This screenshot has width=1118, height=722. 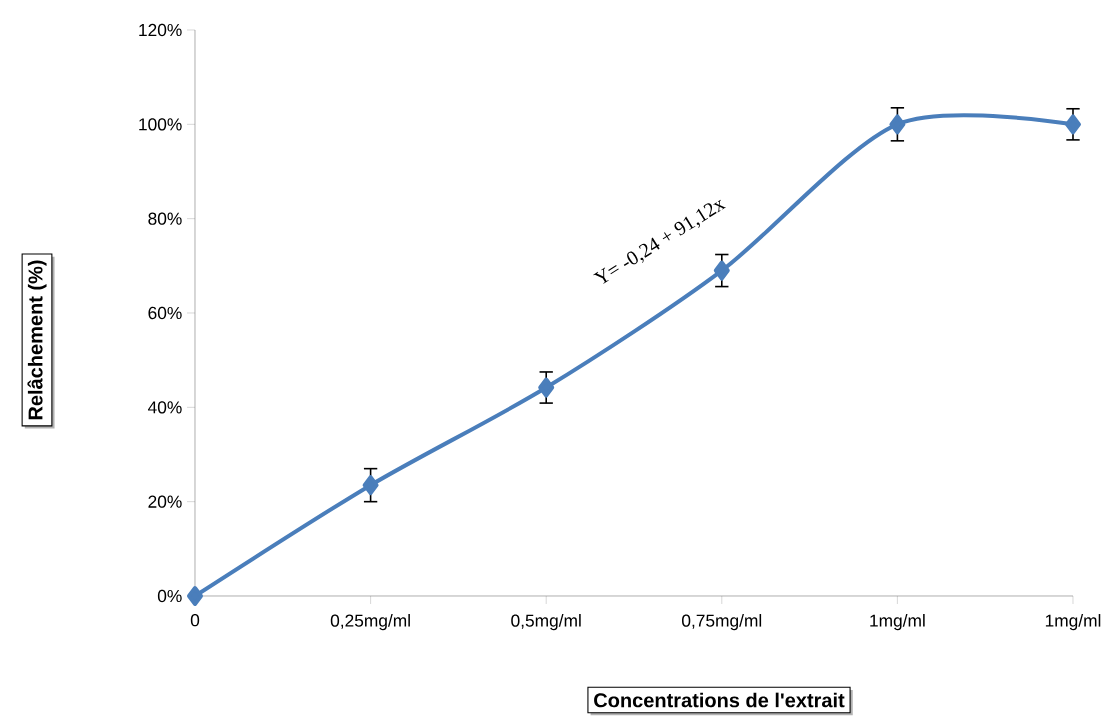 What do you see at coordinates (370, 622) in the screenshot?
I see `x-tick-label: 0,25mg/ml` at bounding box center [370, 622].